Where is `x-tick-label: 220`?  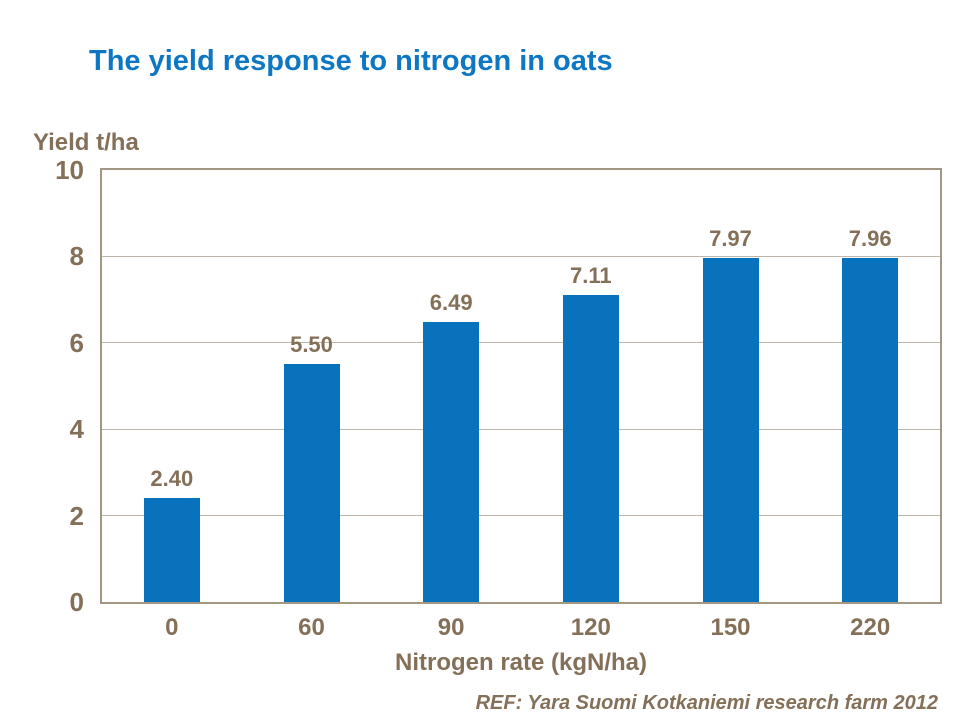 x-tick-label: 220 is located at coordinates (870, 627).